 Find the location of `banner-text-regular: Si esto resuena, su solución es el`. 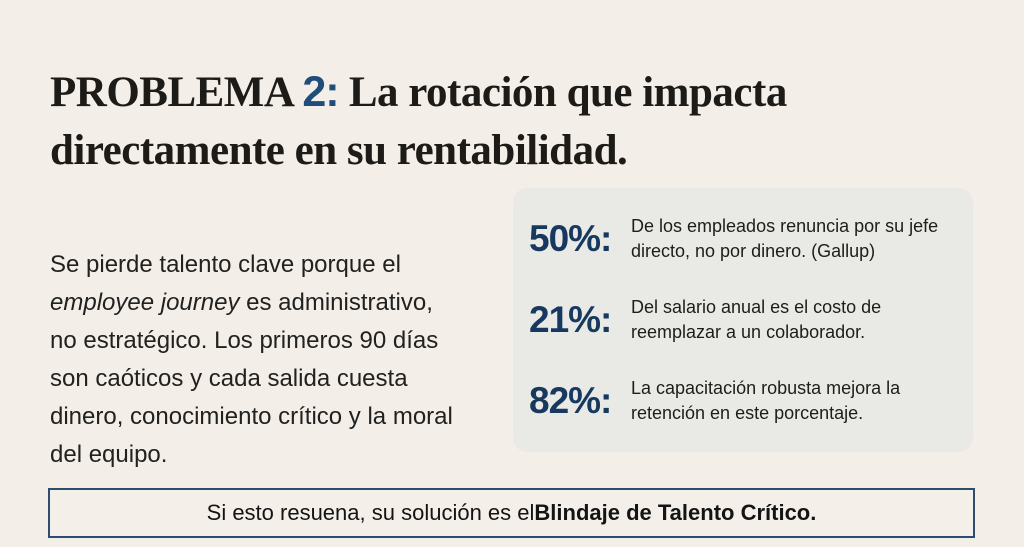

banner-text-regular: Si esto resuena, su solución es el is located at coordinates (370, 512).